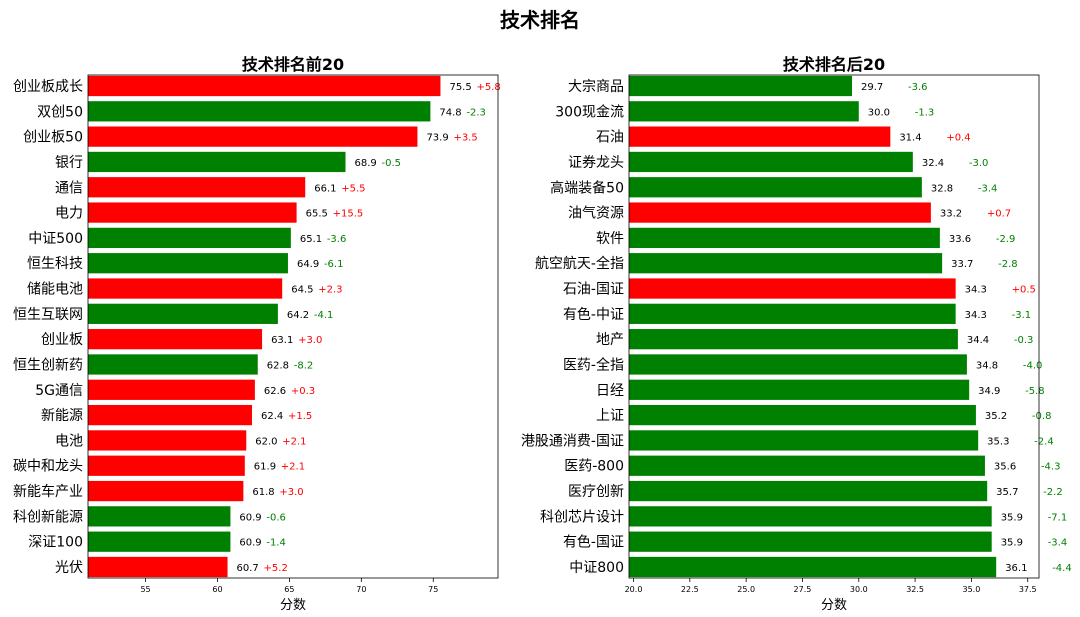 Image resolution: width=1080 pixels, height=617 pixels. What do you see at coordinates (337, 239) in the screenshot?
I see `change-label: -3.6` at bounding box center [337, 239].